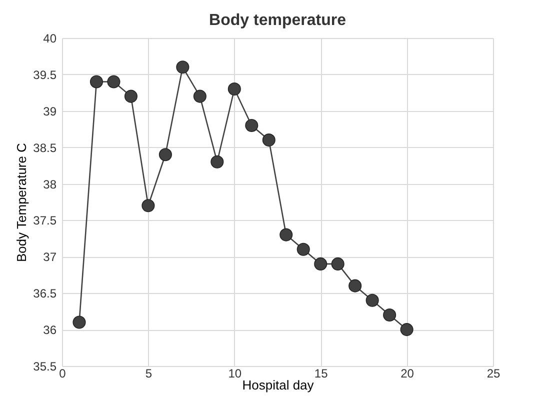 The width and height of the screenshot is (551, 411). What do you see at coordinates (277, 20) in the screenshot?
I see `chart-title: Body temperature` at bounding box center [277, 20].